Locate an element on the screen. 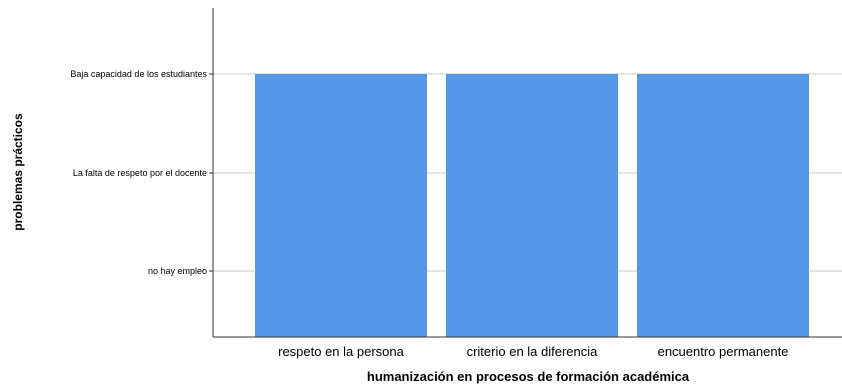 Image resolution: width=842 pixels, height=385 pixels. x-tick-label: criterio en la diferencia is located at coordinates (533, 351).